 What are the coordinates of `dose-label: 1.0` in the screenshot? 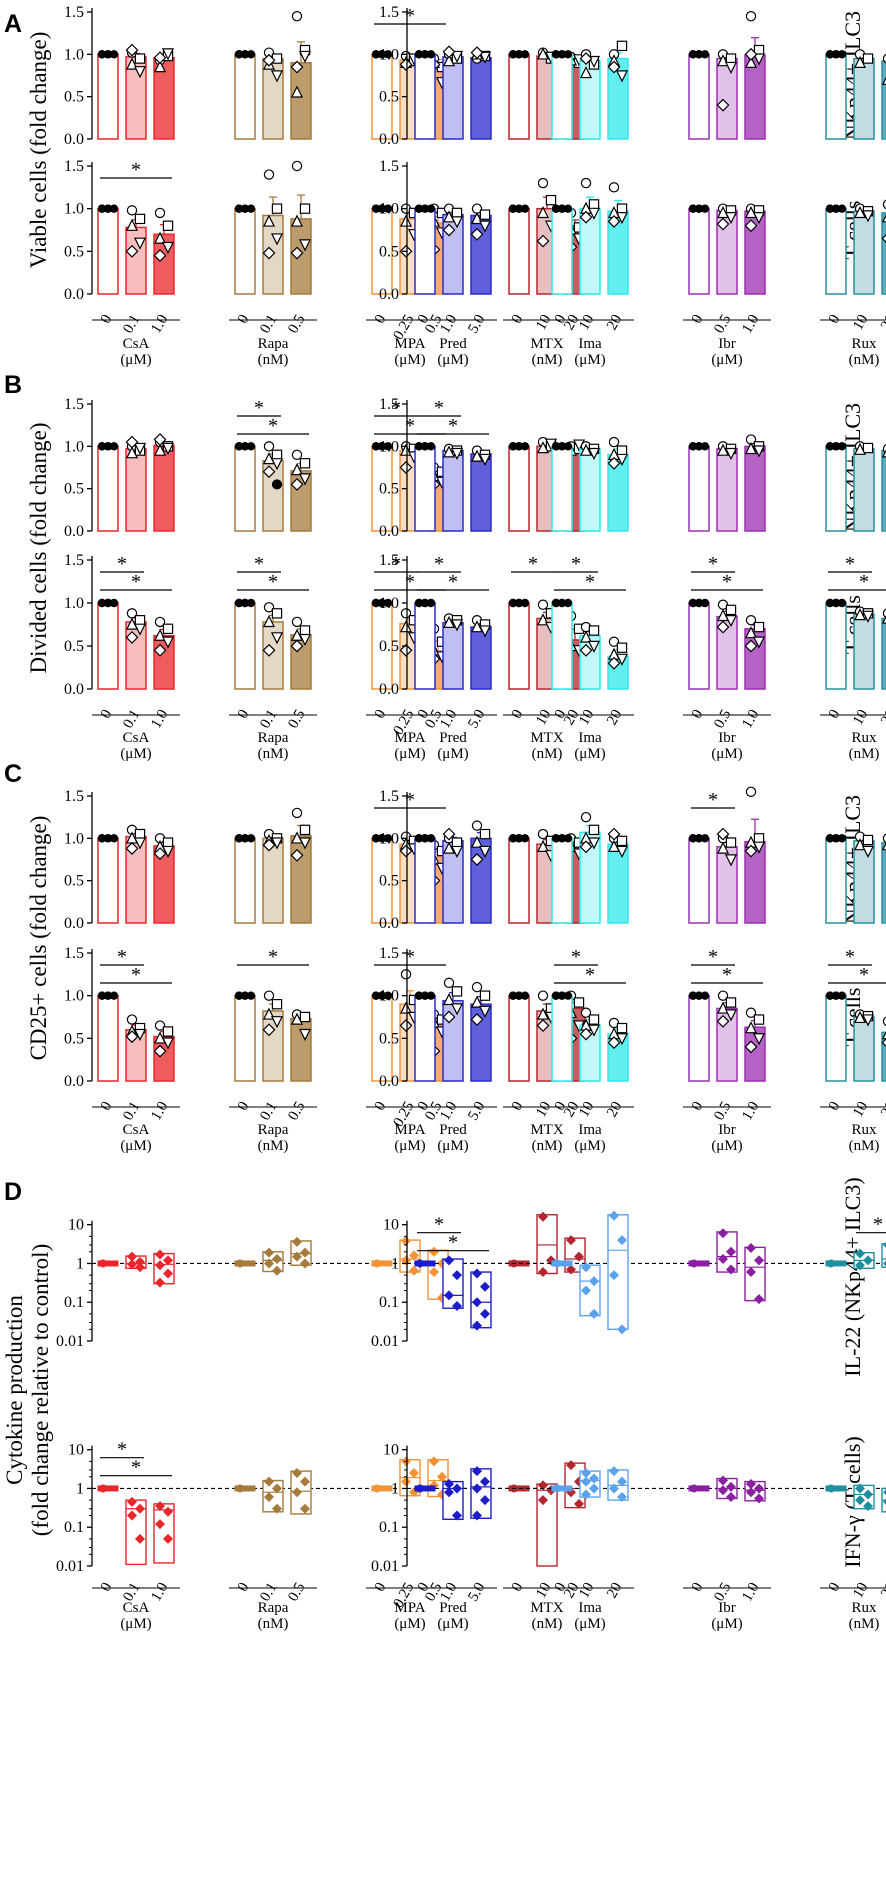 It's located at (750, 1111).